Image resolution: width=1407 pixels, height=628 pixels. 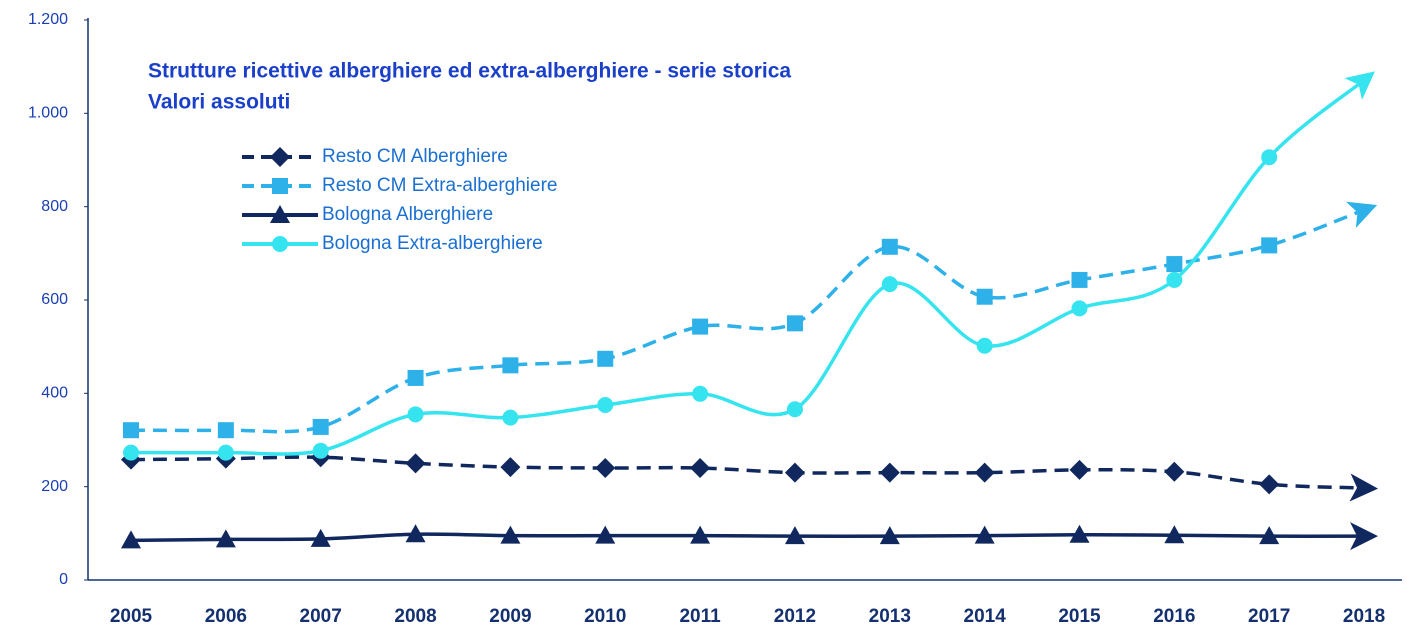 I want to click on x-tick-label: 2009, so click(x=510, y=616).